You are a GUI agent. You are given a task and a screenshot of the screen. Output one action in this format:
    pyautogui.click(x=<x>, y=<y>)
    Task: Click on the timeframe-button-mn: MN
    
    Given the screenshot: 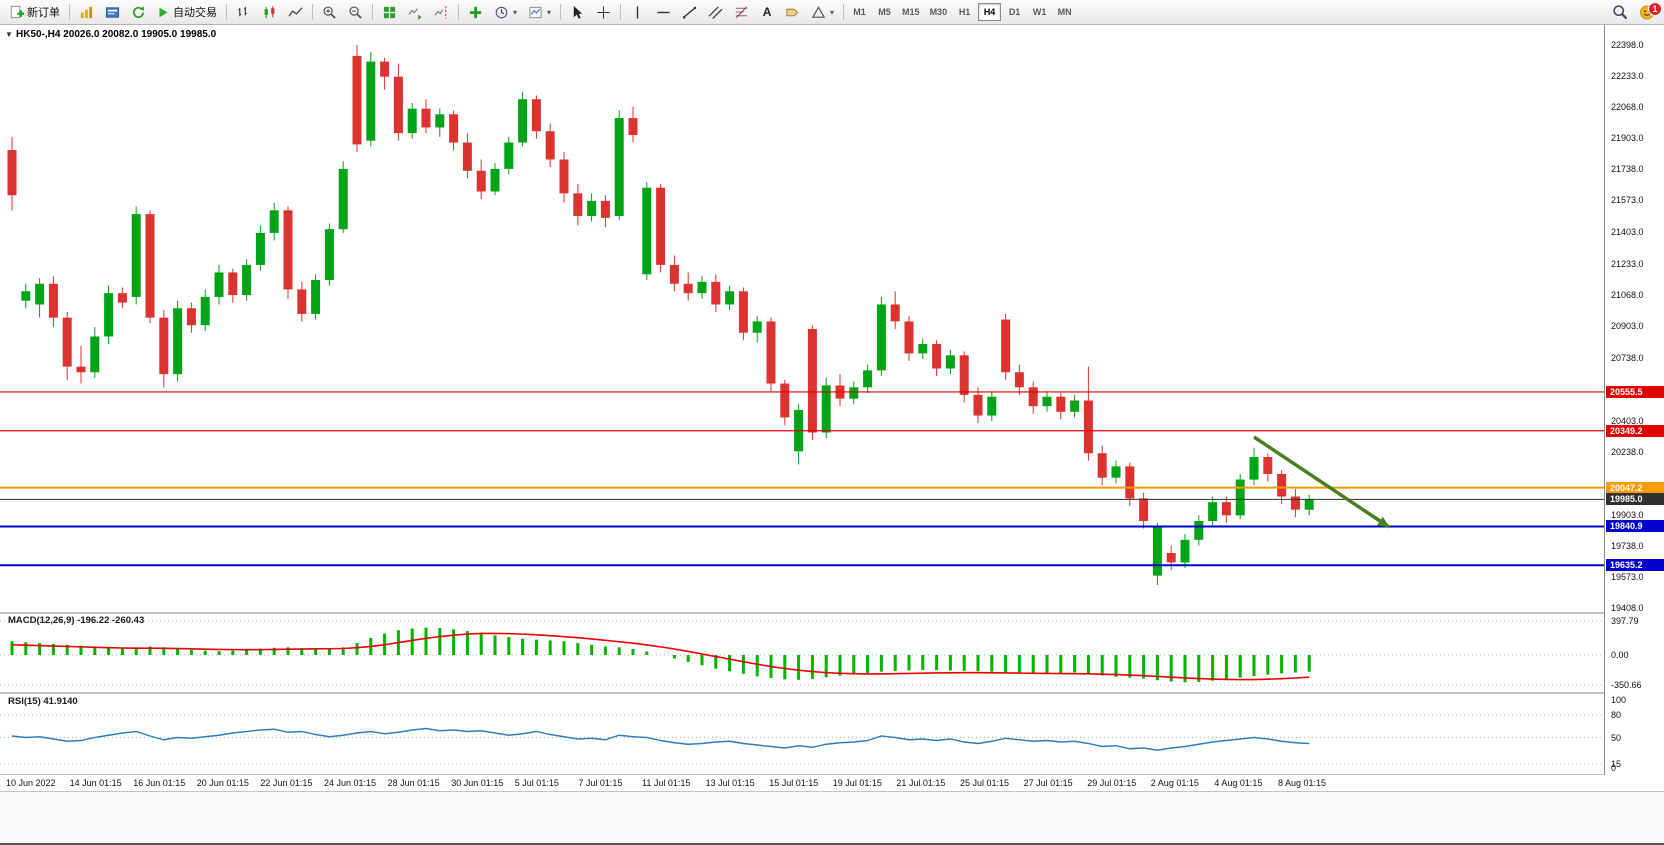 What is the action you would take?
    pyautogui.click(x=1064, y=12)
    